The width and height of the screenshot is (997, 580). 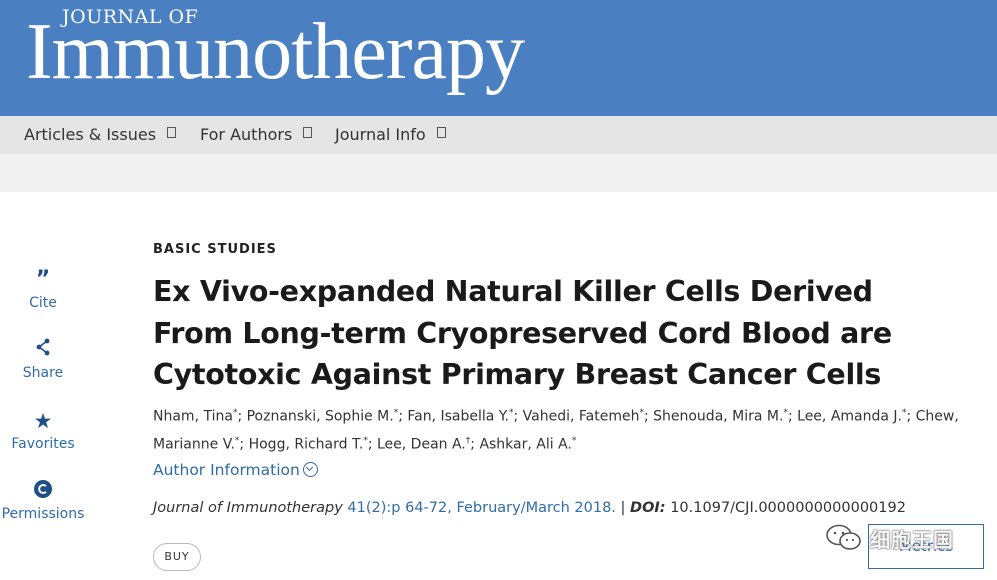 I want to click on nav-journal-info: Journal Info, so click(x=390, y=135).